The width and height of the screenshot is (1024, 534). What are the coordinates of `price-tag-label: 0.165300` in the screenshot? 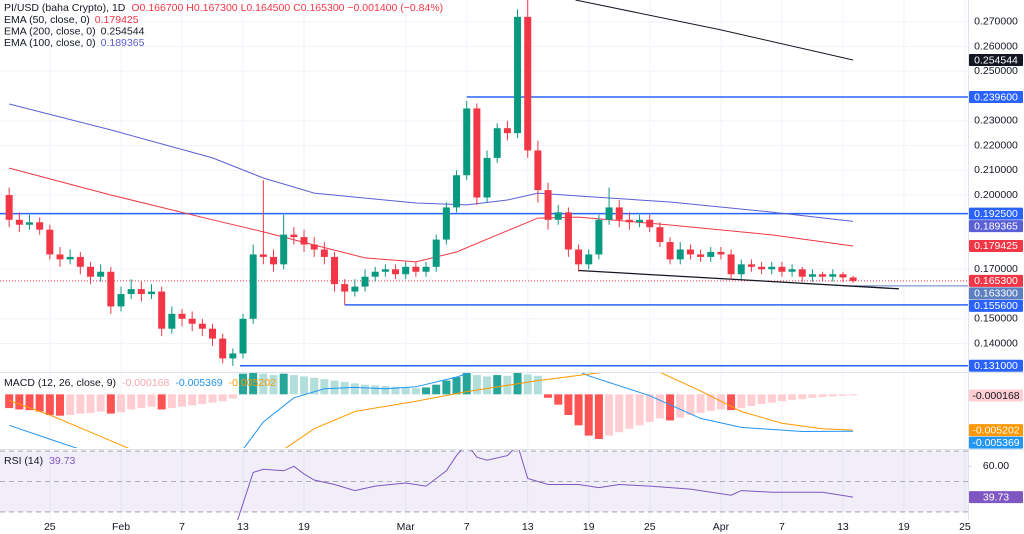 It's located at (996, 281).